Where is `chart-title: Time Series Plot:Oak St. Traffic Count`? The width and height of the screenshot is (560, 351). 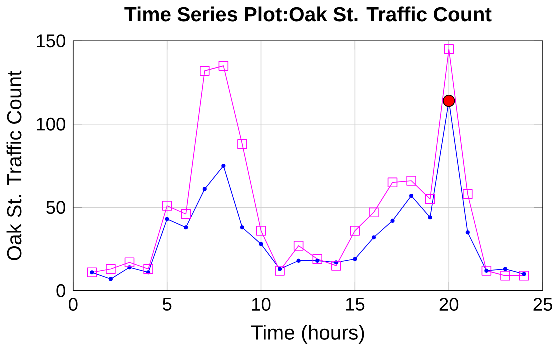
chart-title: Time Series Plot:Oak St. Traffic Count is located at coordinates (308, 14).